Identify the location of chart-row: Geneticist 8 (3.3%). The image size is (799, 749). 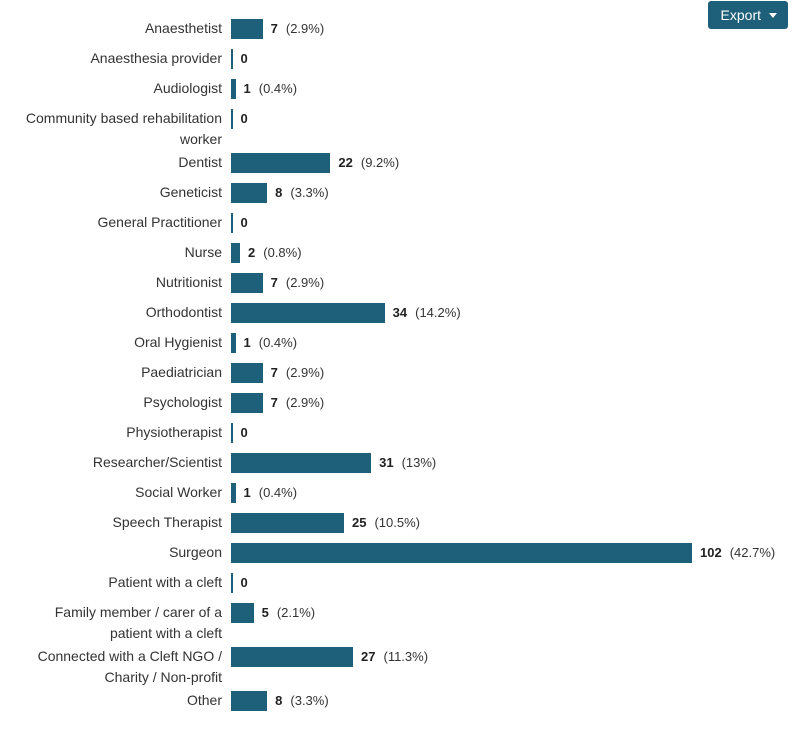
(399, 197).